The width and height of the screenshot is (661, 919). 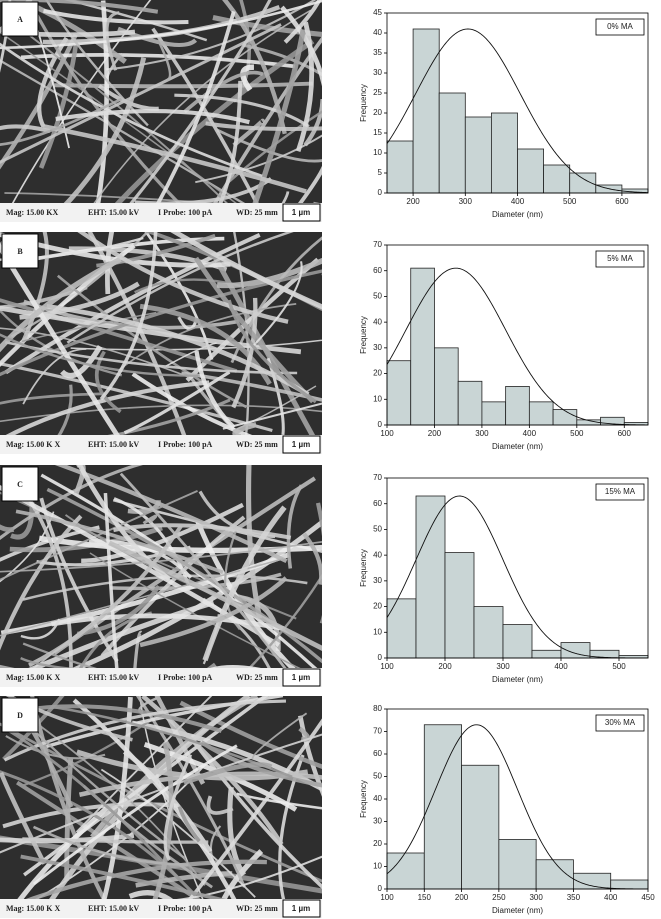 What do you see at coordinates (377, 843) in the screenshot?
I see `y-tick-label: 20` at bounding box center [377, 843].